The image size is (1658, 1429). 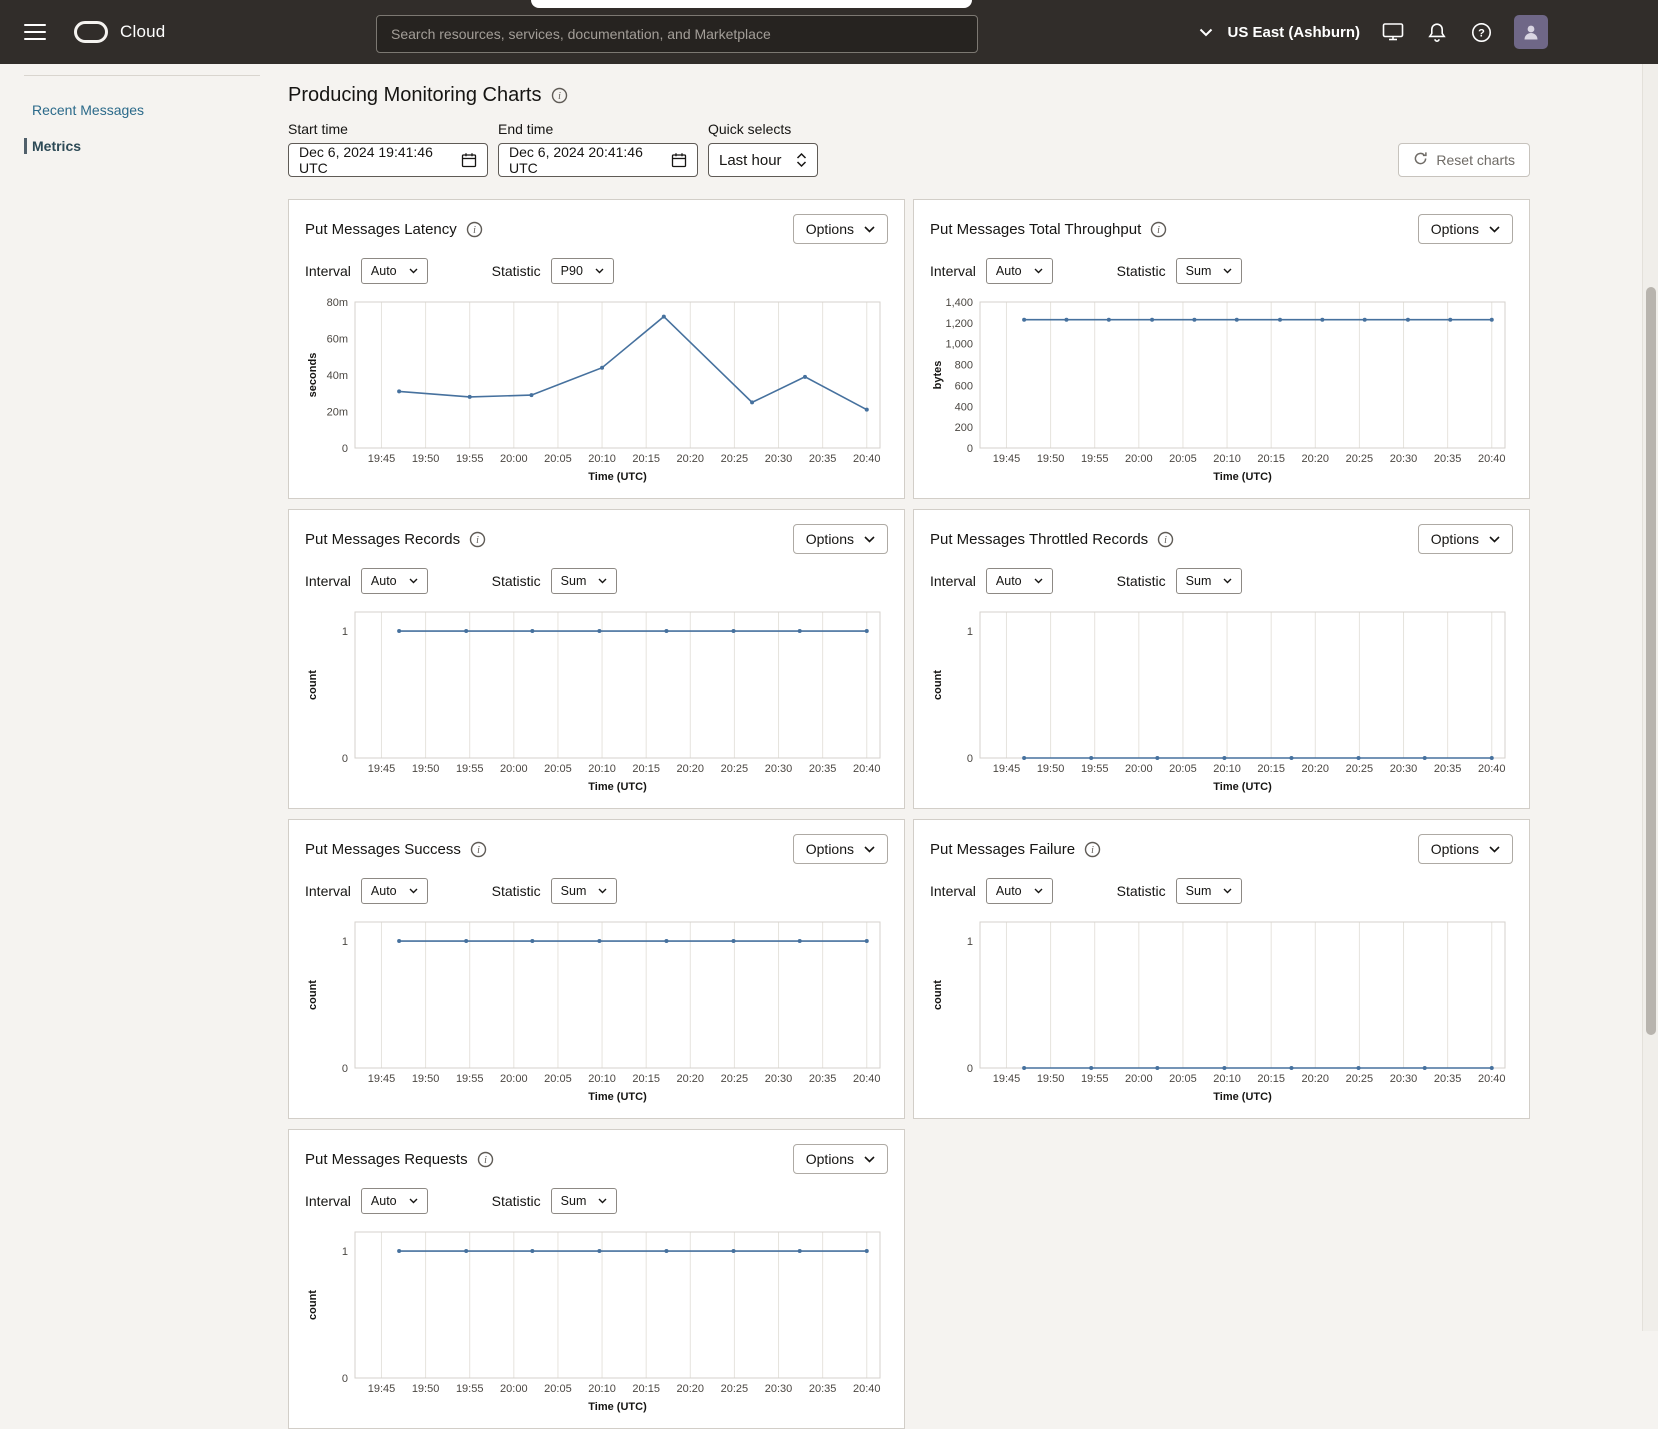 What do you see at coordinates (1404, 1079) in the screenshot?
I see `svg-text: 20:30` at bounding box center [1404, 1079].